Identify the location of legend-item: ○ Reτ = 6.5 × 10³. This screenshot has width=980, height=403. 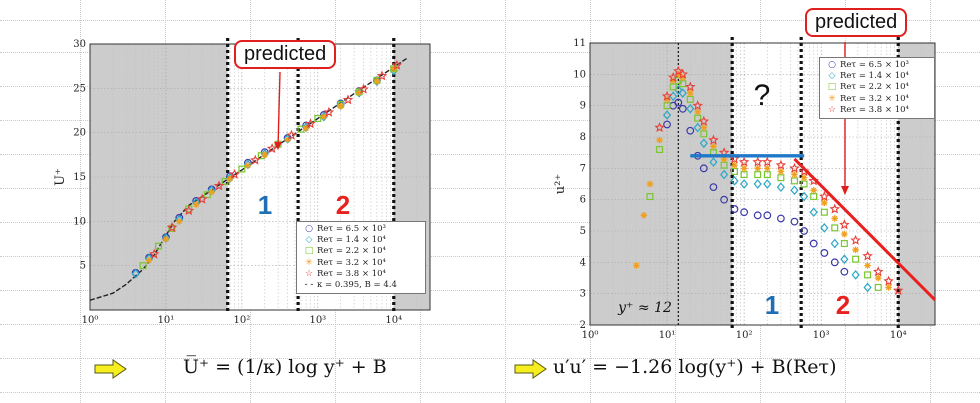
(877, 65).